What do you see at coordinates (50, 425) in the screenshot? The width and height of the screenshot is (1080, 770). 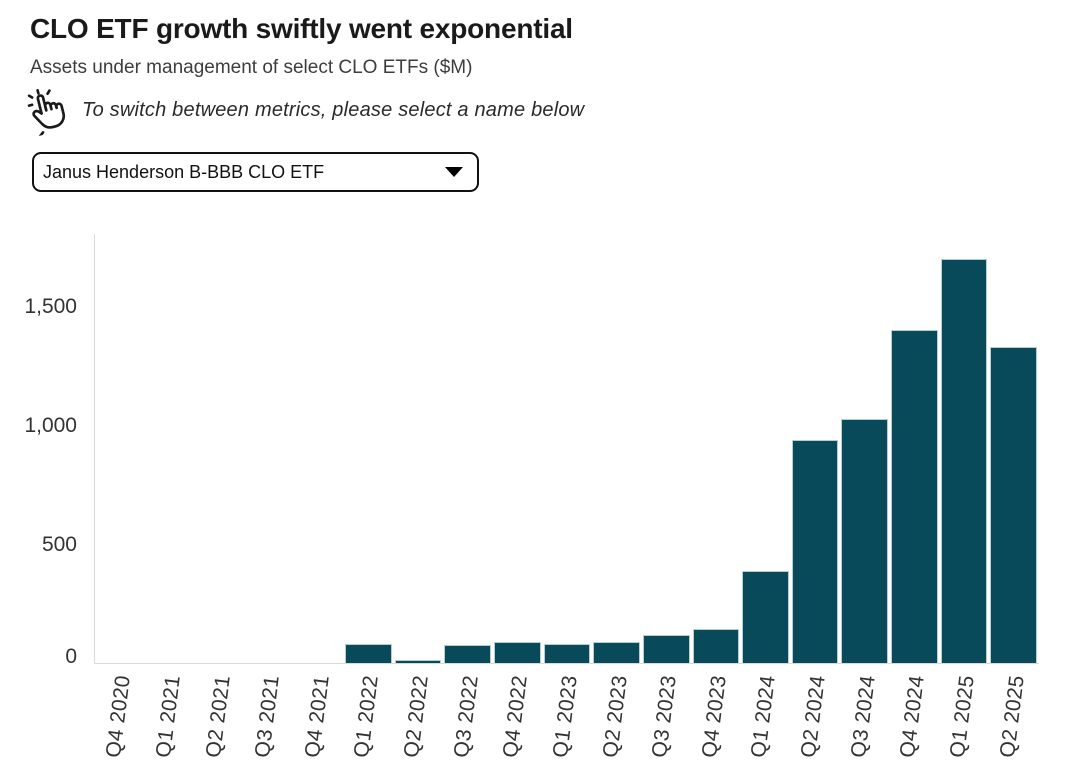 I see `y-tick-label: 1,000` at bounding box center [50, 425].